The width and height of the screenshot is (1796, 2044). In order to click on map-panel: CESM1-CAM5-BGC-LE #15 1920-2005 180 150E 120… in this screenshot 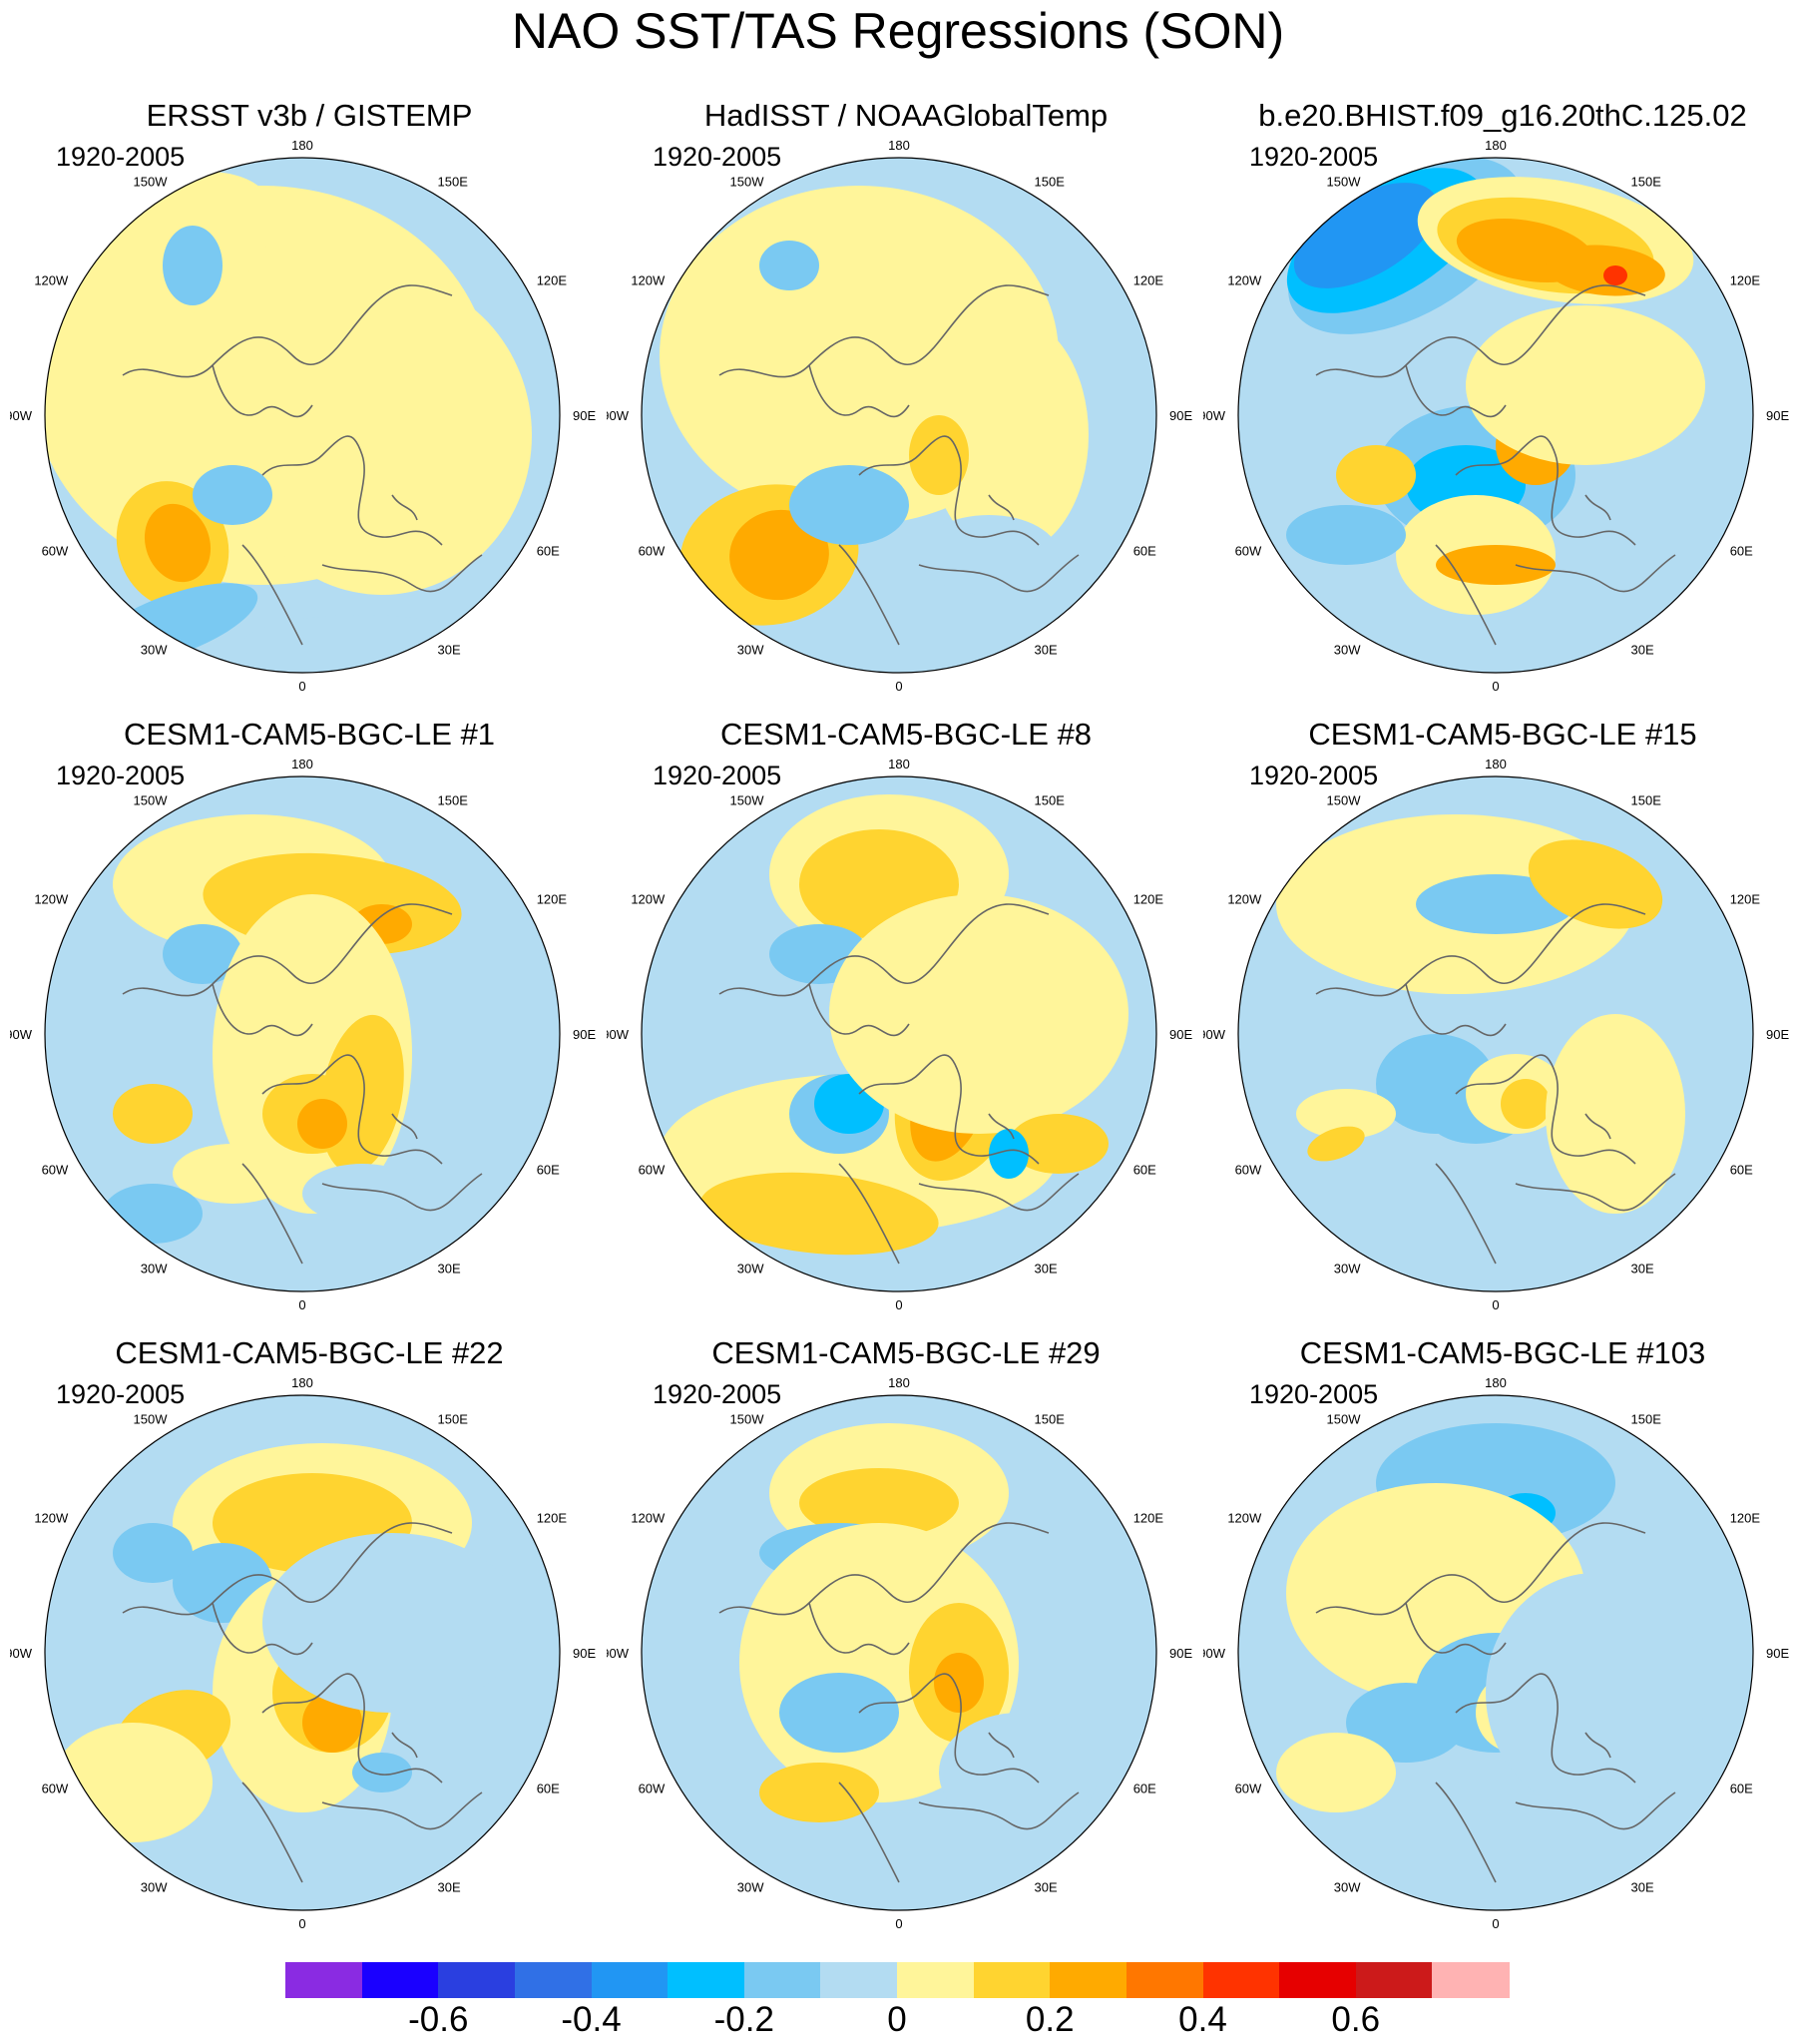, I will do `click(1499, 1026)`.